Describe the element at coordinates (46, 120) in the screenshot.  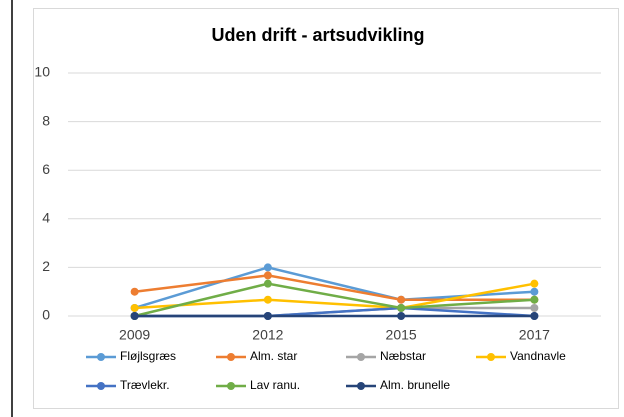
I see `y-tick-label: 8` at that location.